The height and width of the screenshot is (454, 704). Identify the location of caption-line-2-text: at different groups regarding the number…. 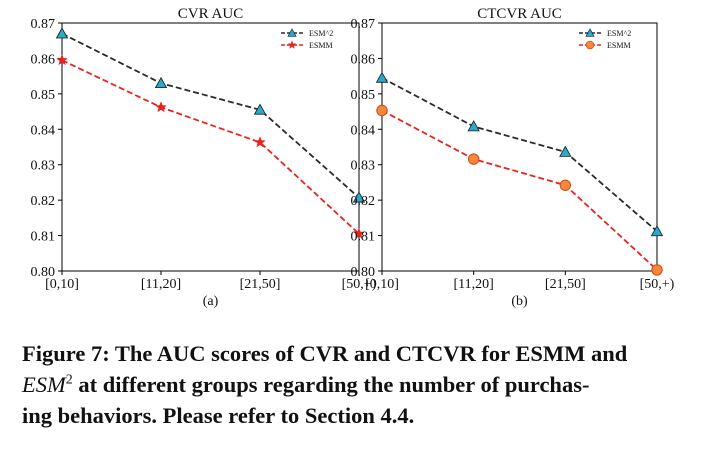
(331, 384).